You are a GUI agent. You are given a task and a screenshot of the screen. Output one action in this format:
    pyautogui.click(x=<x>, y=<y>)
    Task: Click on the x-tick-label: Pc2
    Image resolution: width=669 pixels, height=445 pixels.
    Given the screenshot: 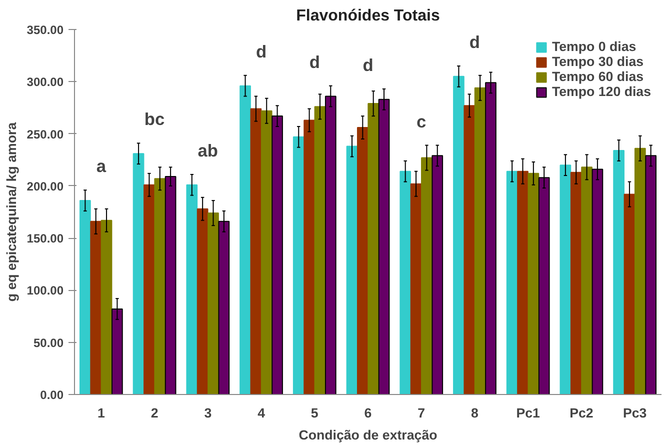 What is the action you would take?
    pyautogui.click(x=582, y=413)
    